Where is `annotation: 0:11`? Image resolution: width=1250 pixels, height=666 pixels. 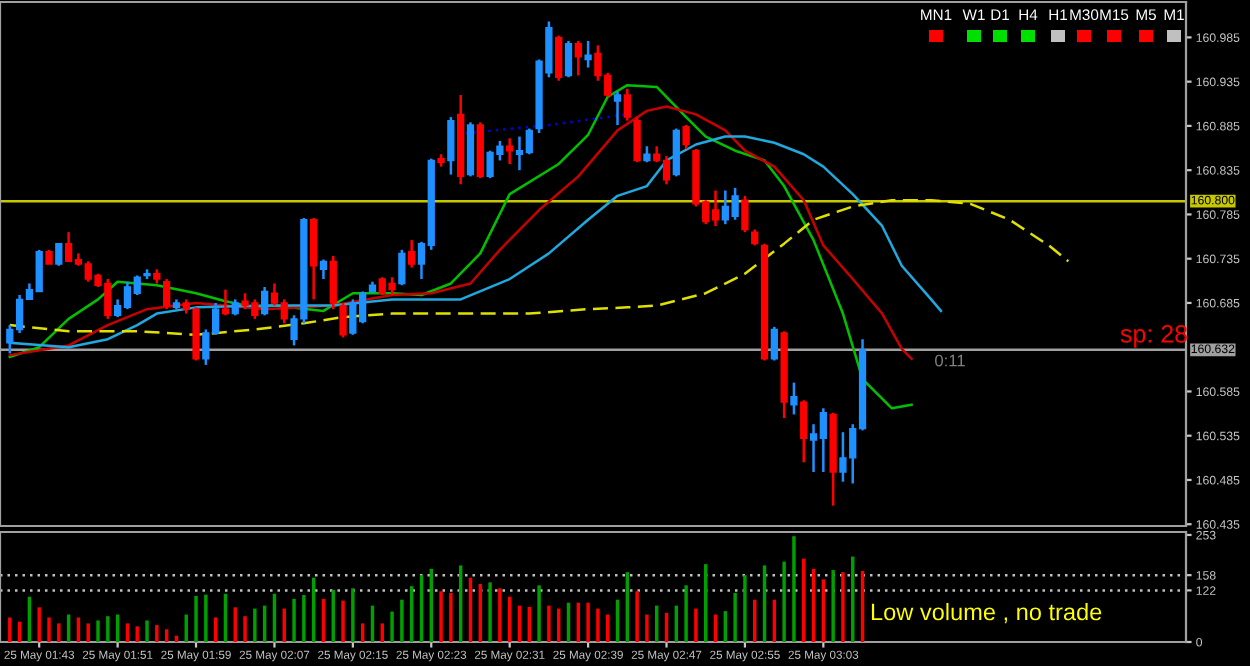 annotation: 0:11 is located at coordinates (950, 360).